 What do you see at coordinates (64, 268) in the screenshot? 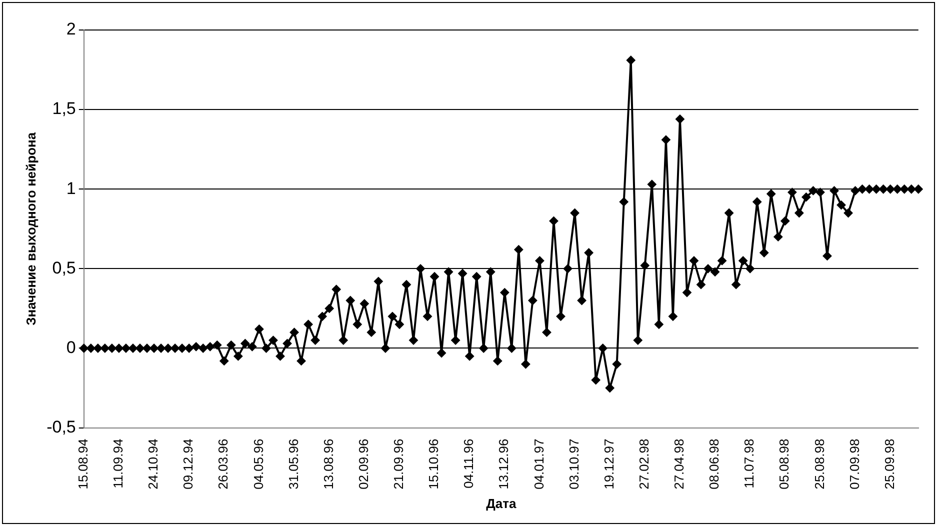
I see `y-tick-label: 0,5` at bounding box center [64, 268].